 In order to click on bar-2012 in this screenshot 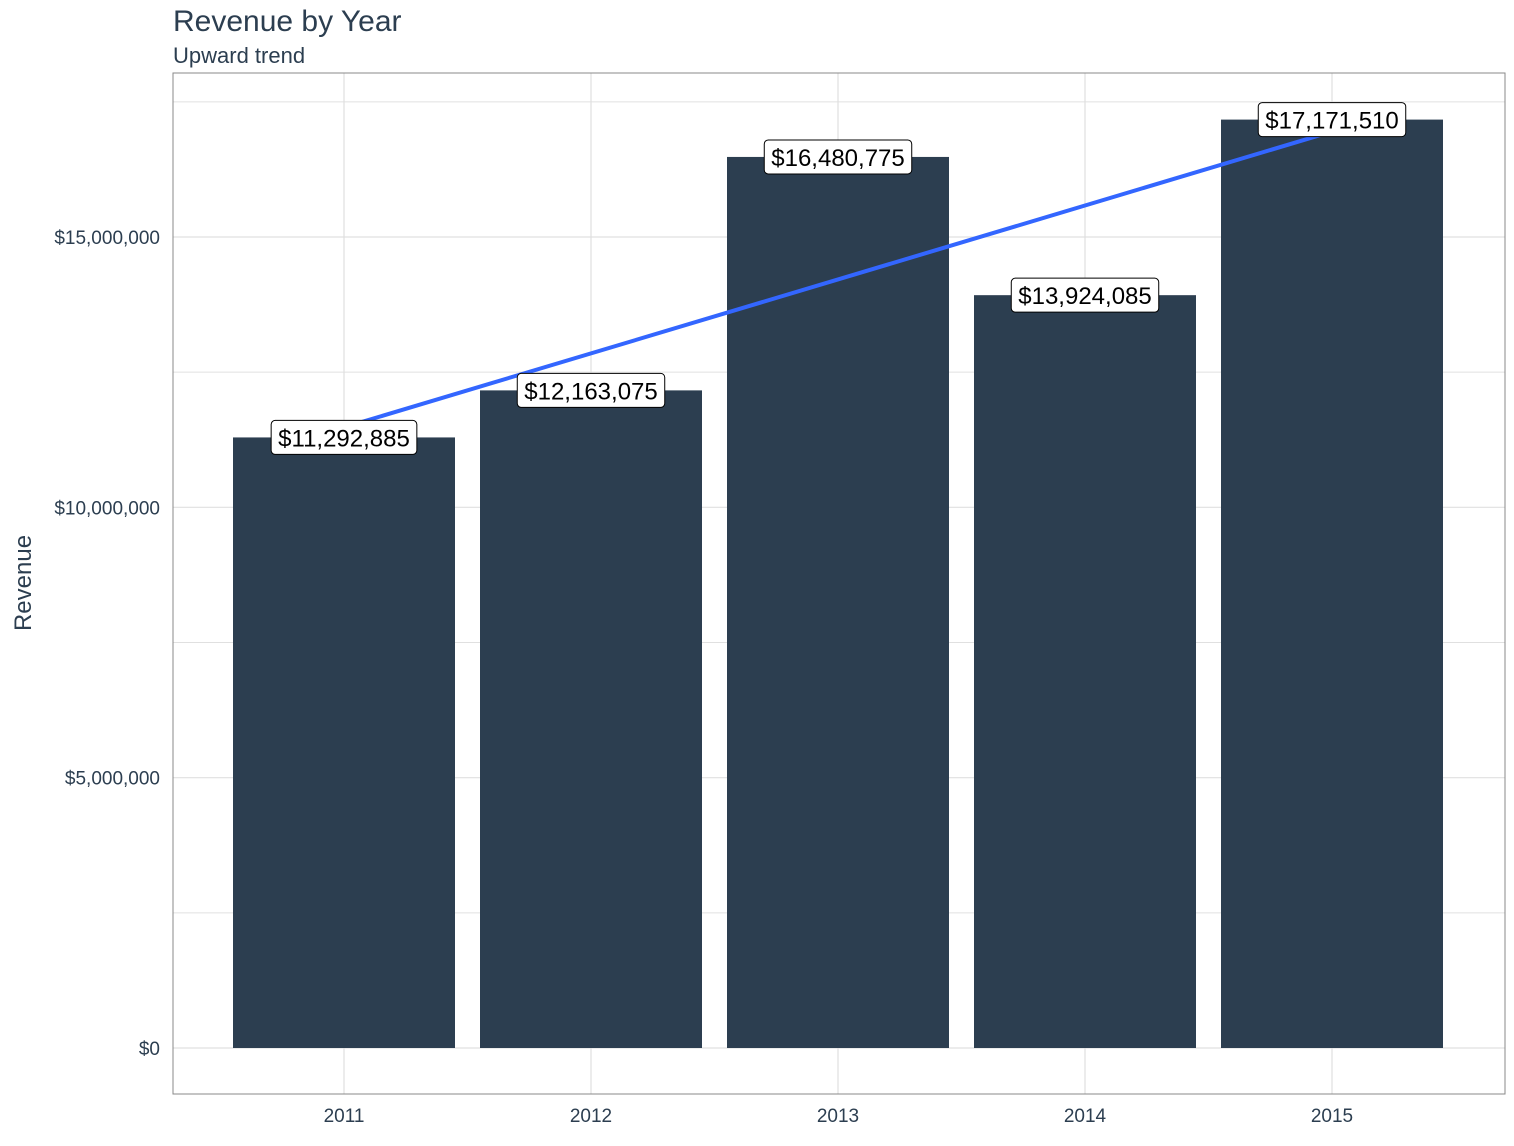, I will do `click(591, 719)`.